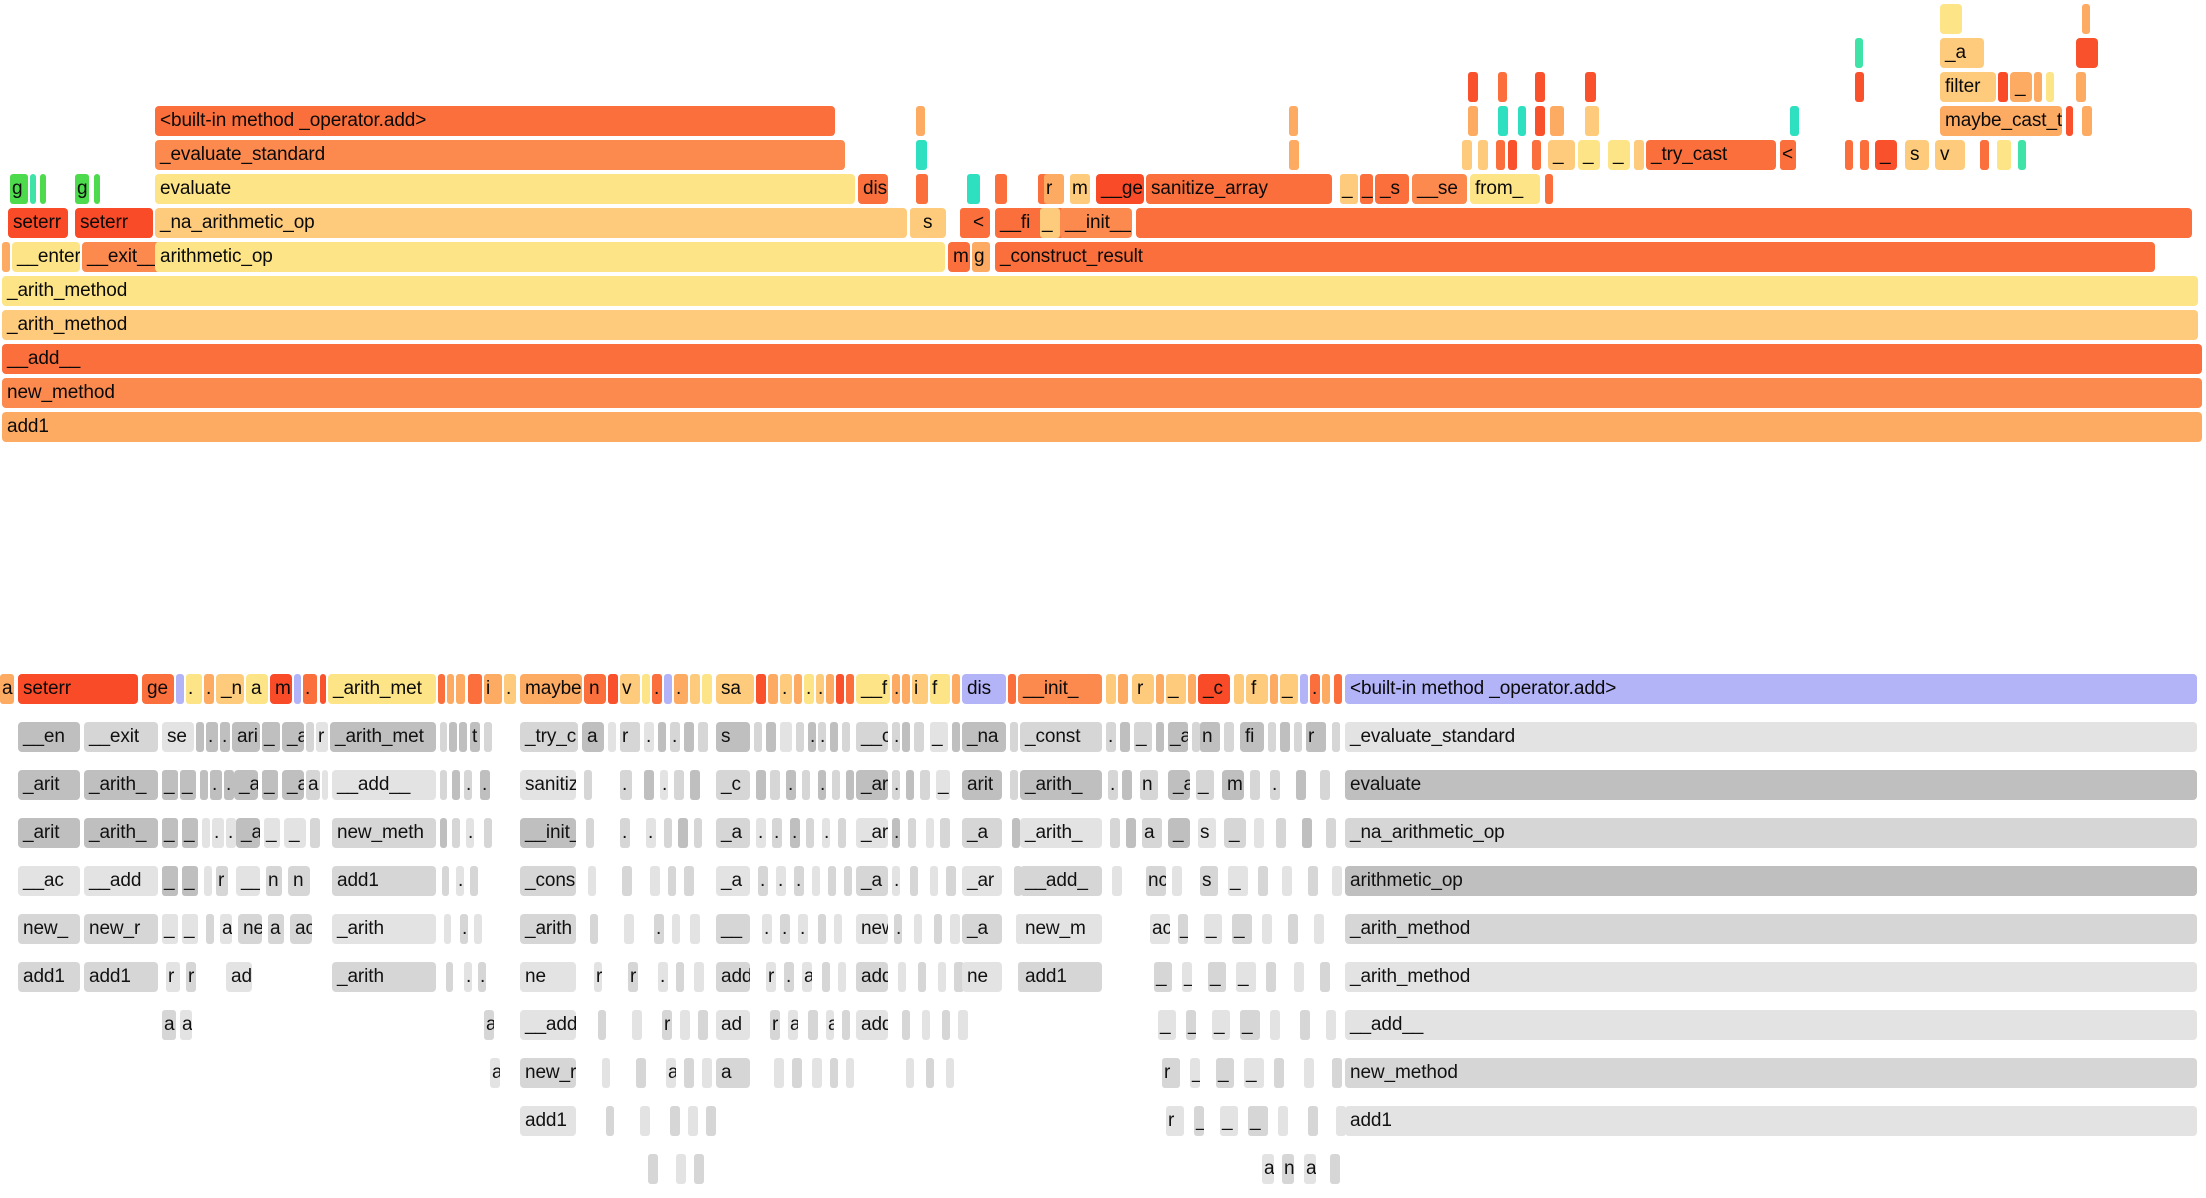 This screenshot has width=2206, height=1198. Describe the element at coordinates (548, 881) in the screenshot. I see `flame-frame: _cons` at that location.